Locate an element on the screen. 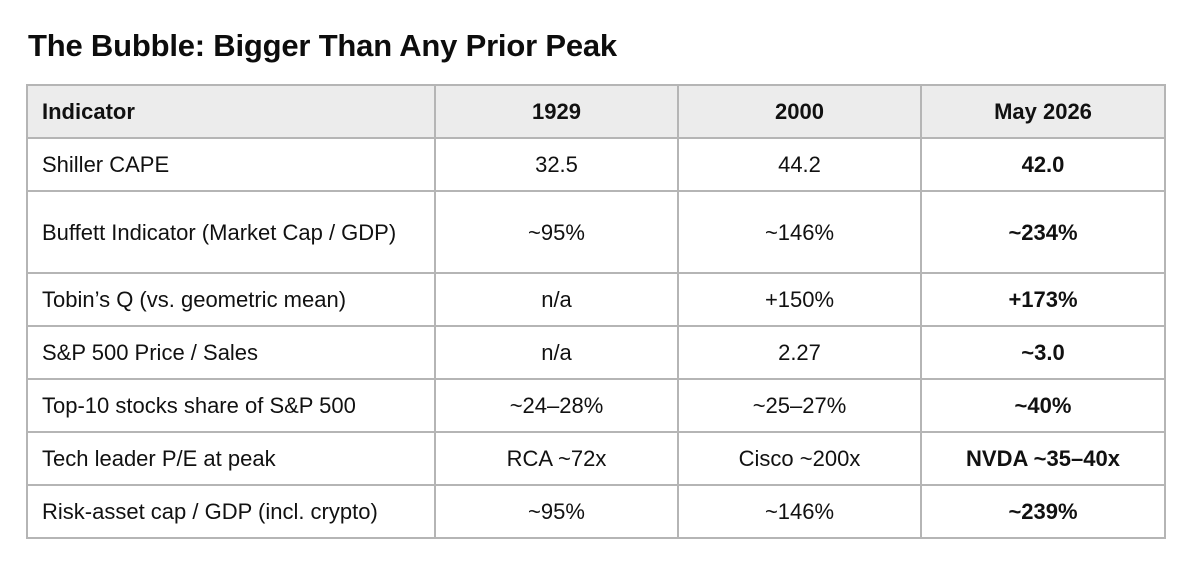  column-header-2000: 2000 is located at coordinates (799, 111).